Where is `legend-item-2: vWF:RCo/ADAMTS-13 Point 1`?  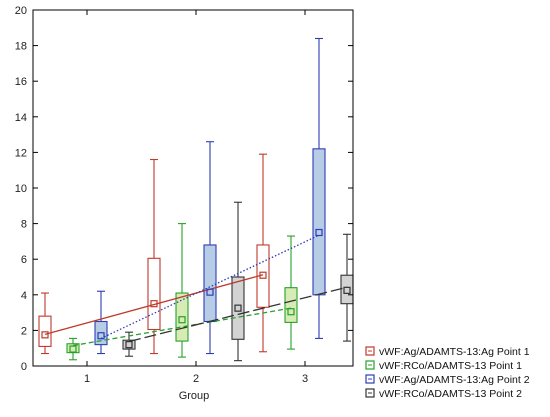 legend-item-2: vWF:RCo/ADAMTS-13 Point 1 is located at coordinates (443, 366).